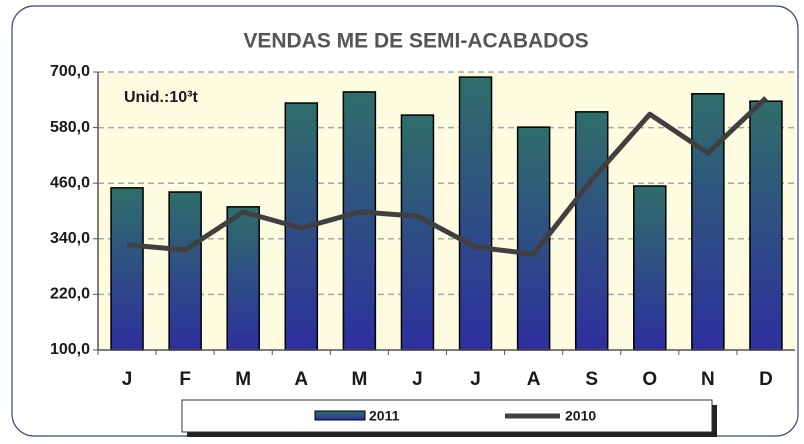  What do you see at coordinates (384, 416) in the screenshot?
I see `legend-label: 2011` at bounding box center [384, 416].